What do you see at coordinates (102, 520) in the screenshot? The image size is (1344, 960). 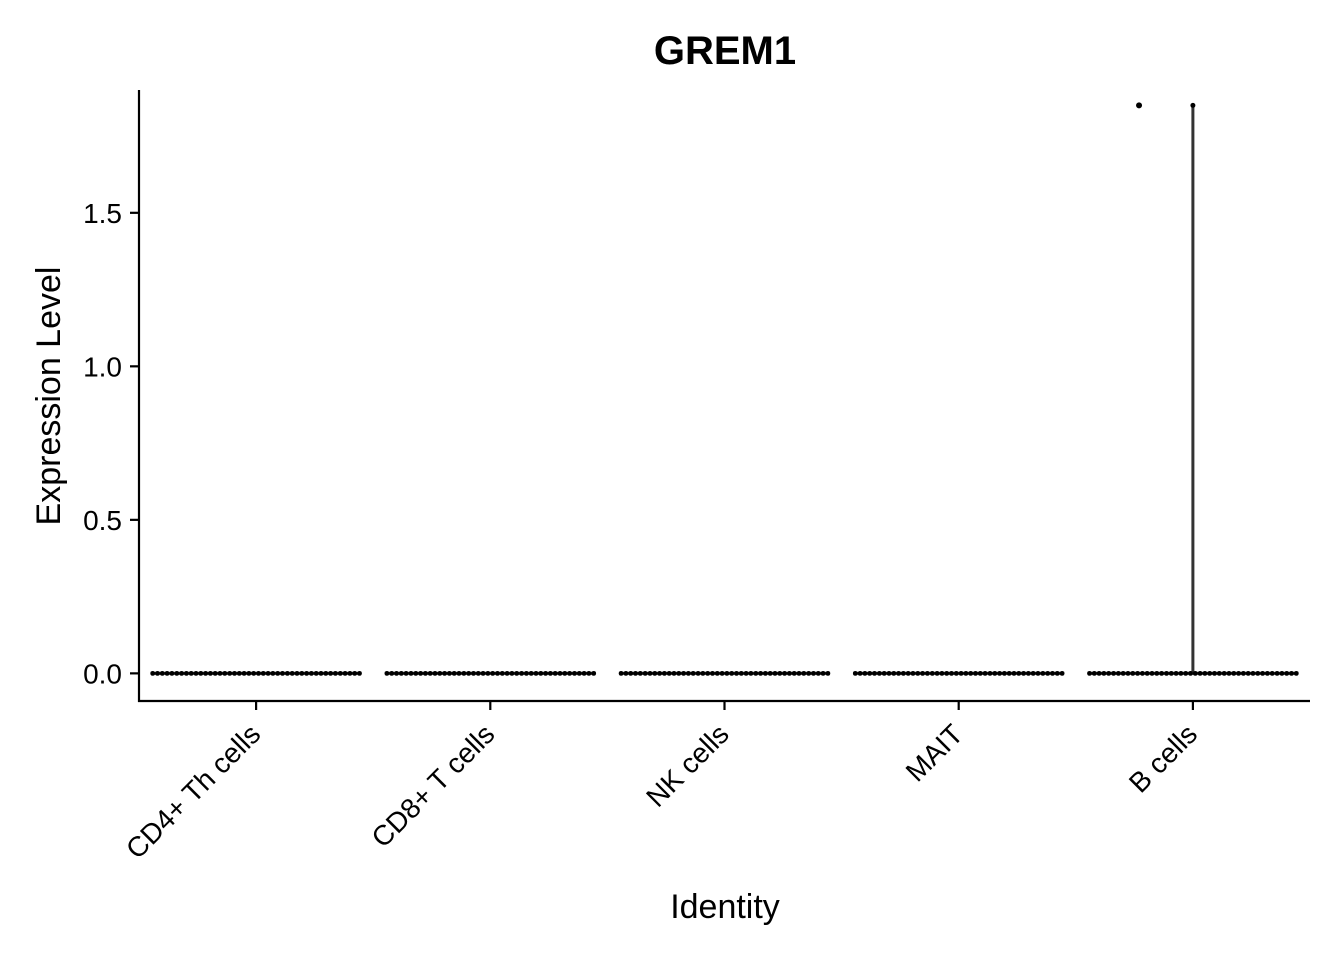 I see `y-tick-label: 0.5` at bounding box center [102, 520].